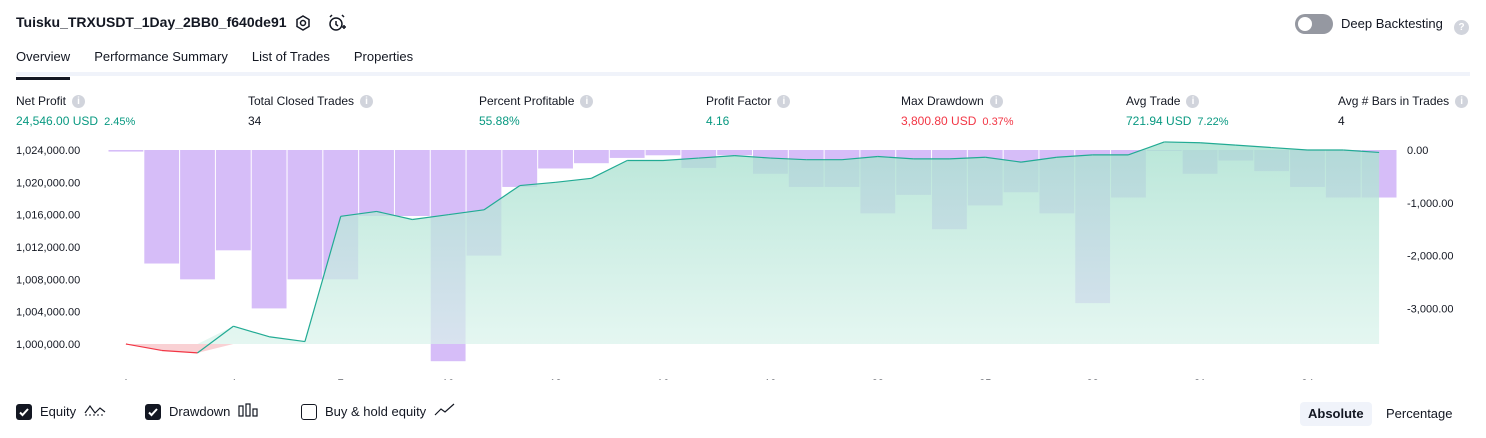 This screenshot has width=1486, height=438. Describe the element at coordinates (48, 280) in the screenshot. I see `y-left-tick-label: 1,008,000.00` at that location.